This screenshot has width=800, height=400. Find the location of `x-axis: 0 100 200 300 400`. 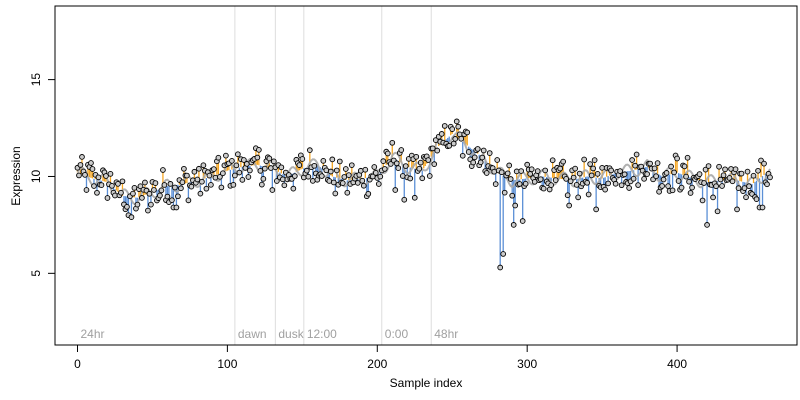

x-axis: 0 100 200 300 400 is located at coordinates (380, 357).